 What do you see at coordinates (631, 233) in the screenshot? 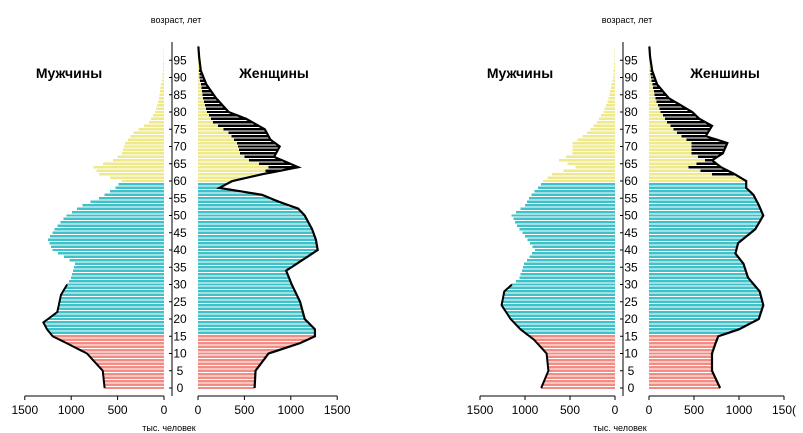
I see `age-tick-label: 45` at bounding box center [631, 233].